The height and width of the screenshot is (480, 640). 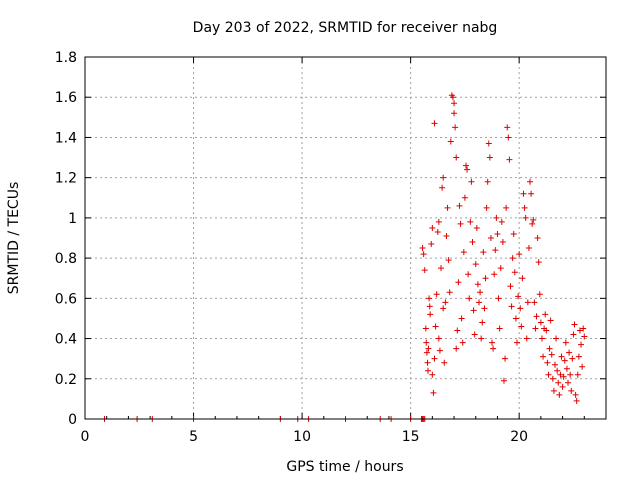 I want to click on x-tick-label: 0, so click(x=85, y=437).